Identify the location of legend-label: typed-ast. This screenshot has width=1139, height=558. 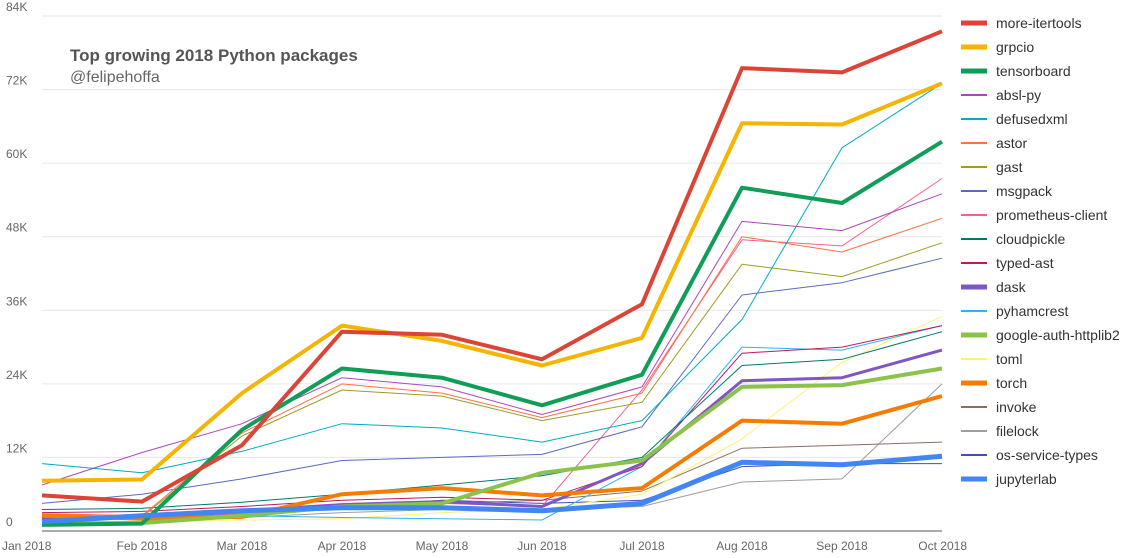
(1025, 263).